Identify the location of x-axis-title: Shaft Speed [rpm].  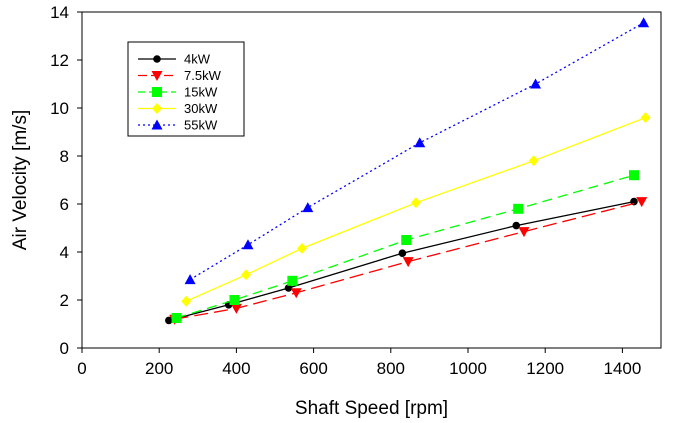
(371, 408).